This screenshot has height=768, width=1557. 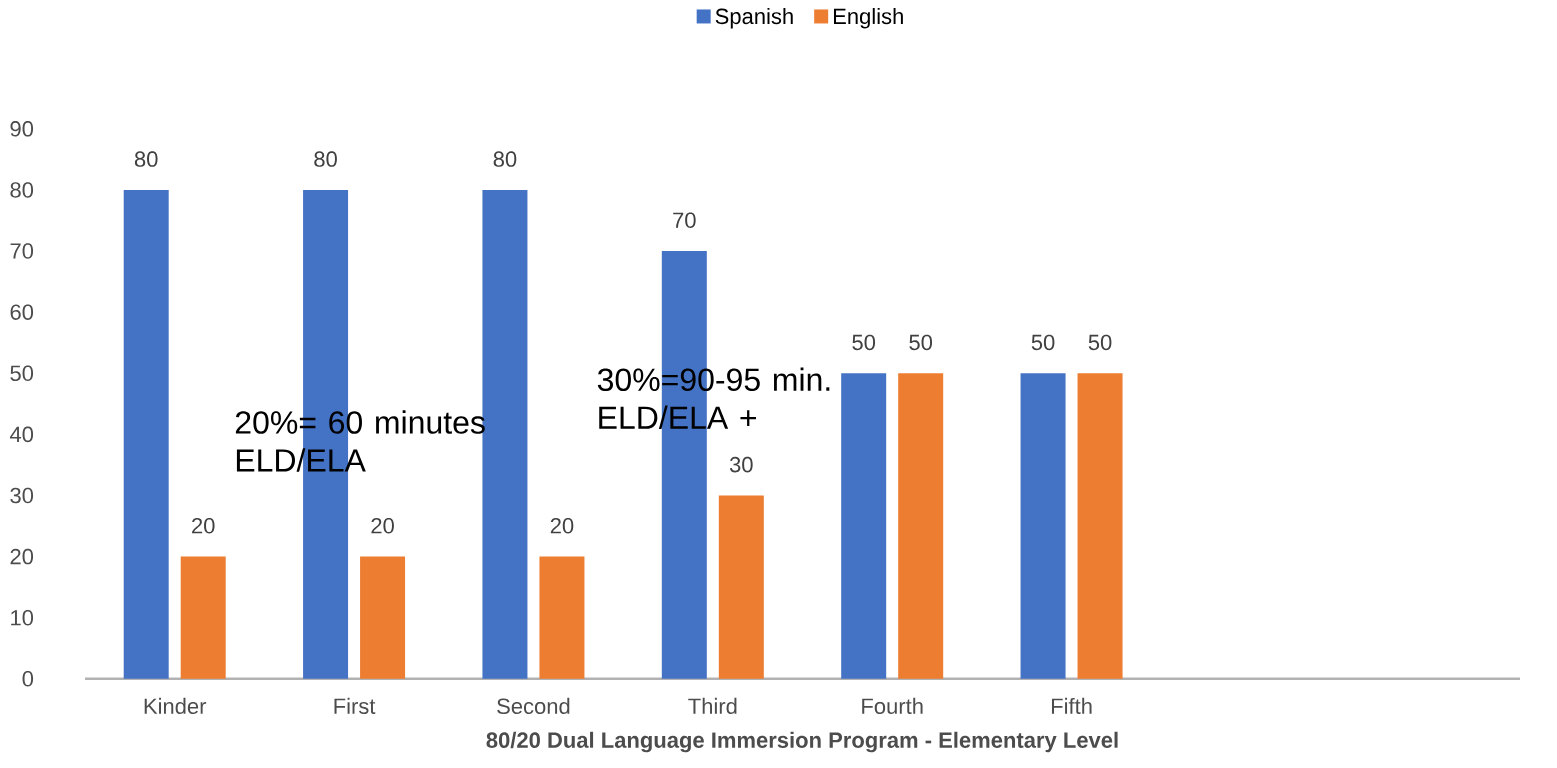 I want to click on legend-label: Spanish, so click(x=754, y=18).